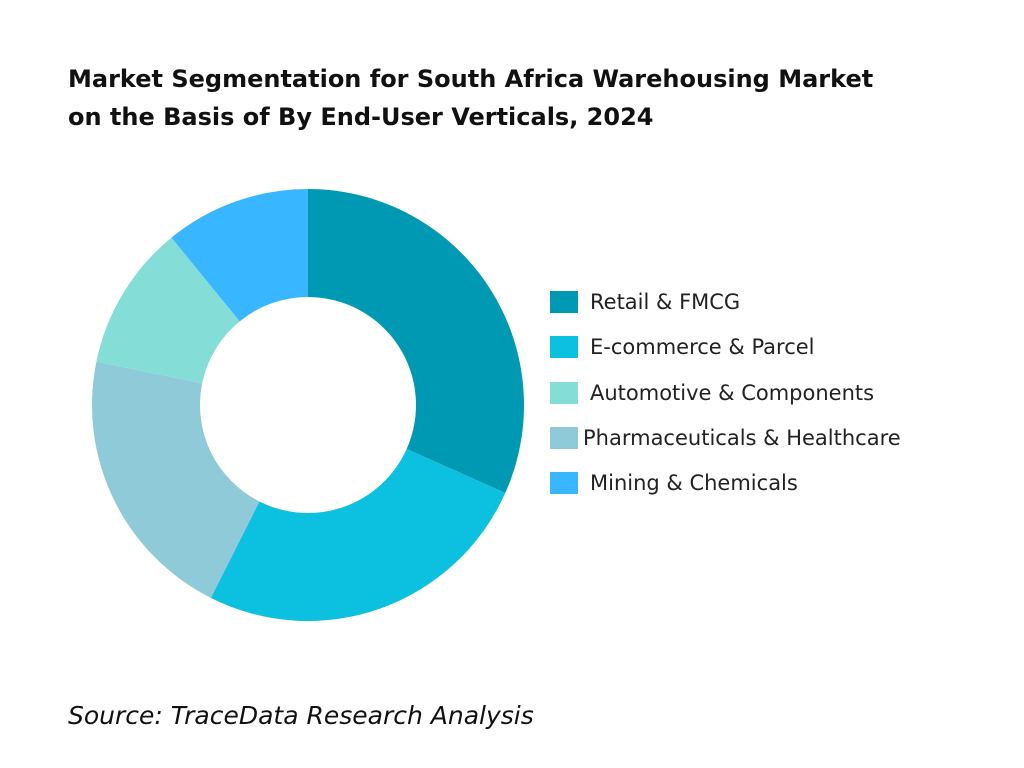 The width and height of the screenshot is (1024, 768). Describe the element at coordinates (168, 310) in the screenshot. I see `donut-slice-automotive-components` at that location.